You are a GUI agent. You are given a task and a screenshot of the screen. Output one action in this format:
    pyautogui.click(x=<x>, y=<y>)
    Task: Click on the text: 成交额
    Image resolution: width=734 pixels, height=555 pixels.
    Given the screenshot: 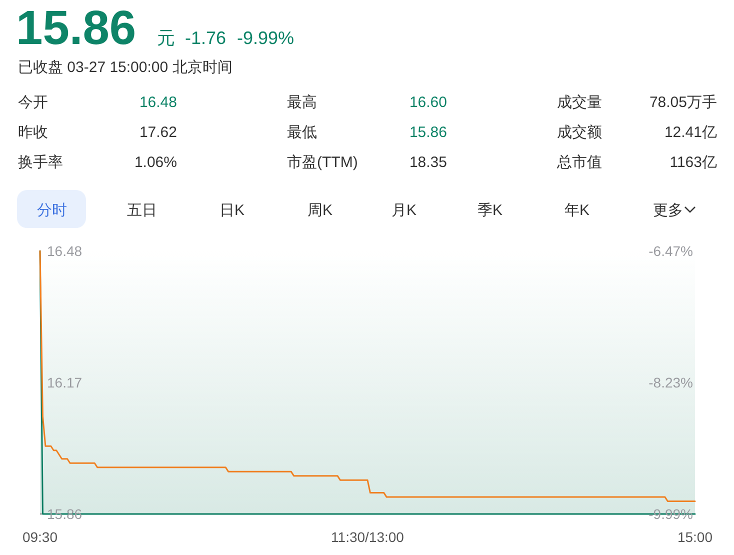 What is the action you would take?
    pyautogui.click(x=579, y=132)
    